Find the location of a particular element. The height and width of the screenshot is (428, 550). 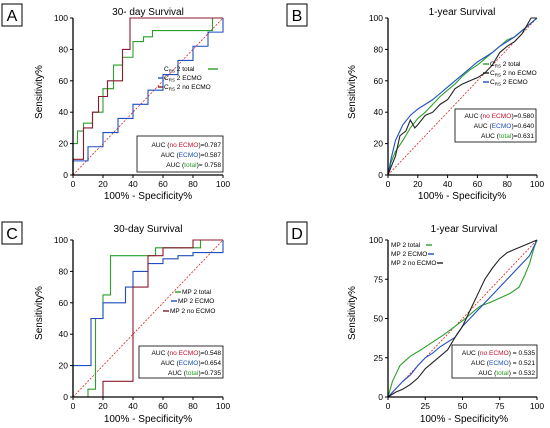

panel-a-x-tick-label: 80 is located at coordinates (193, 184).